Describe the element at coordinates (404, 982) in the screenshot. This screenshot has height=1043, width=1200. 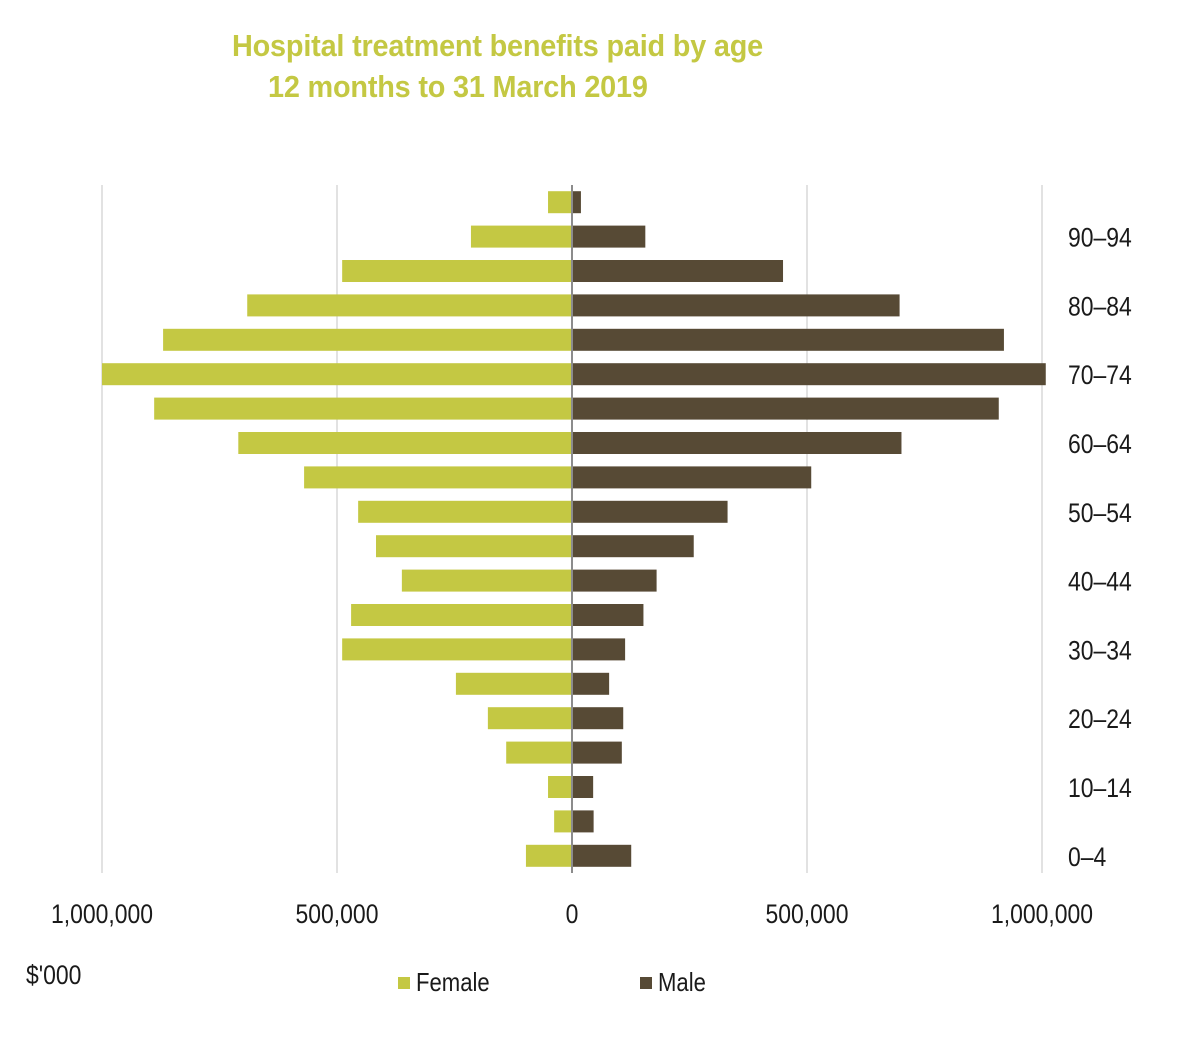
I see `legend-swatch-female` at that location.